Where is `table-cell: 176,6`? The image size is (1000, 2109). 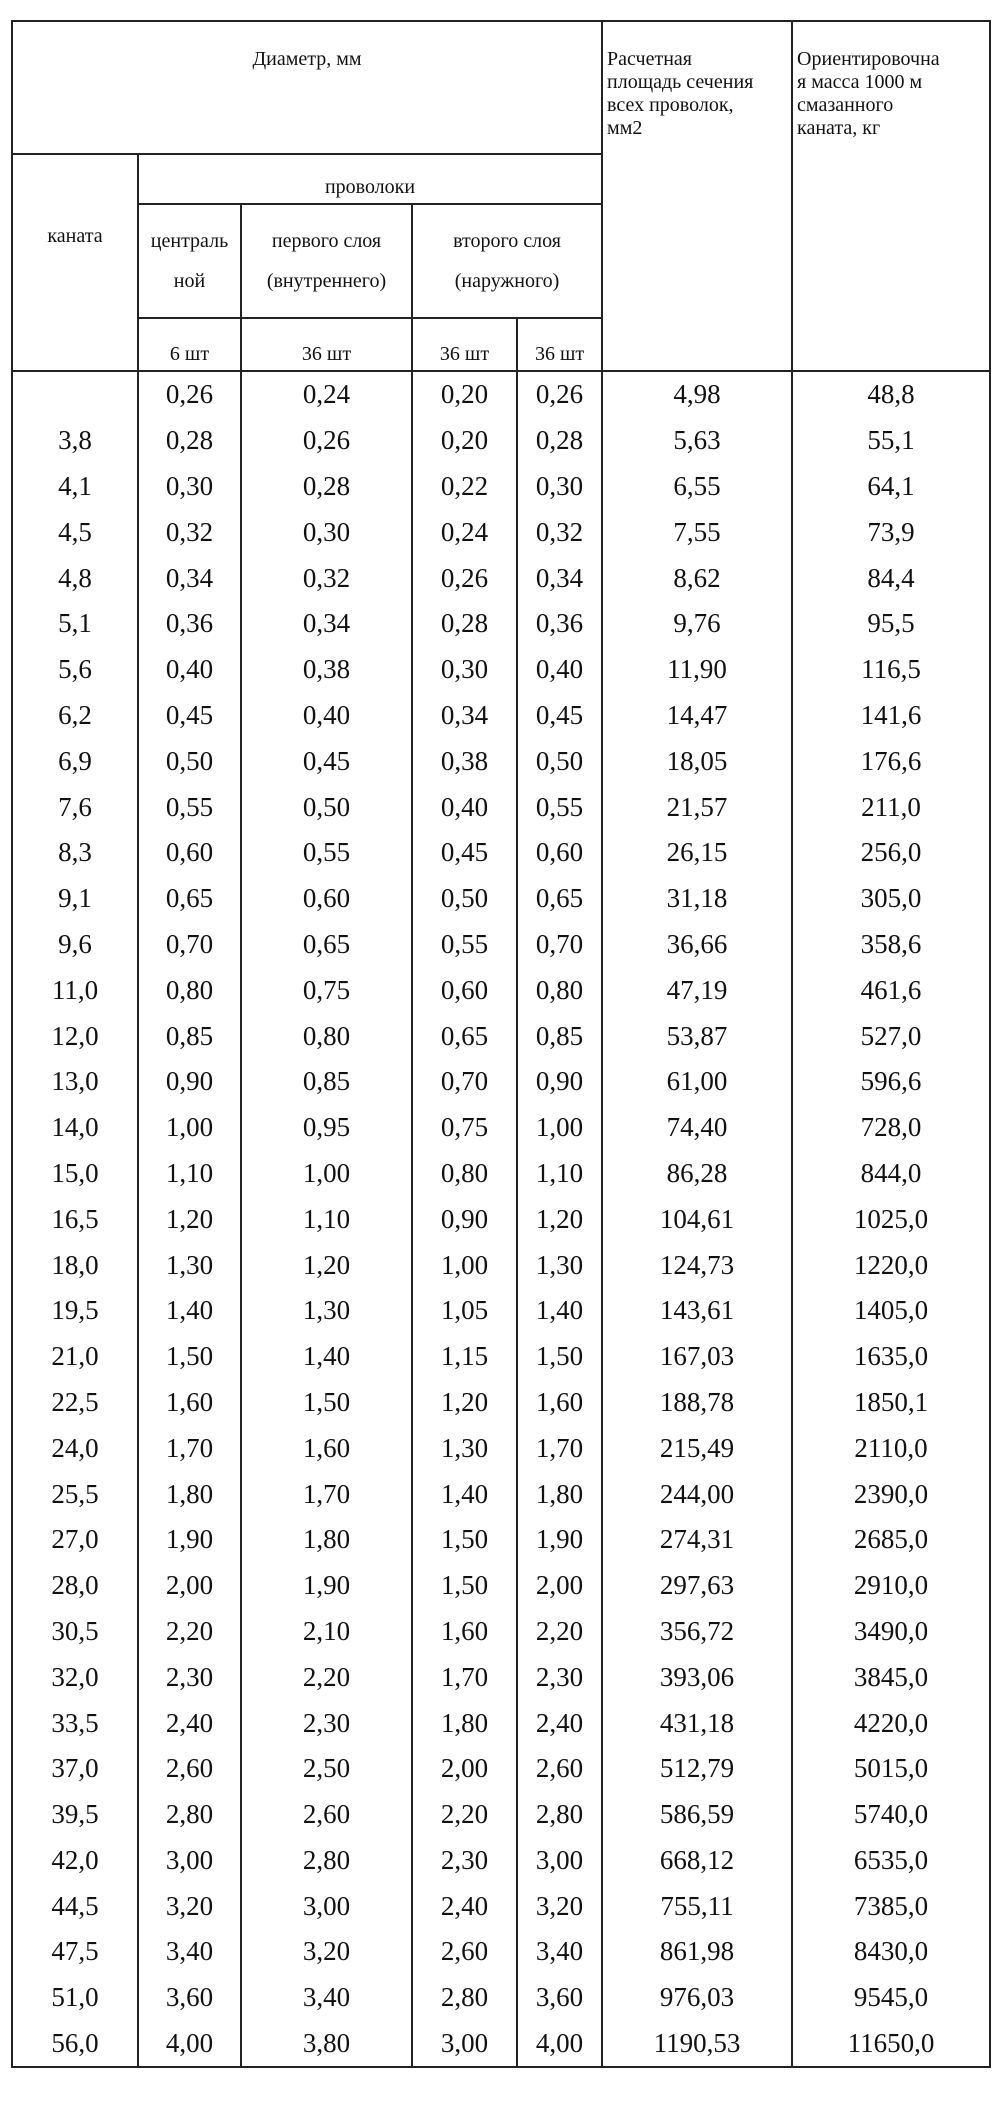
table-cell: 176,6 is located at coordinates (891, 761).